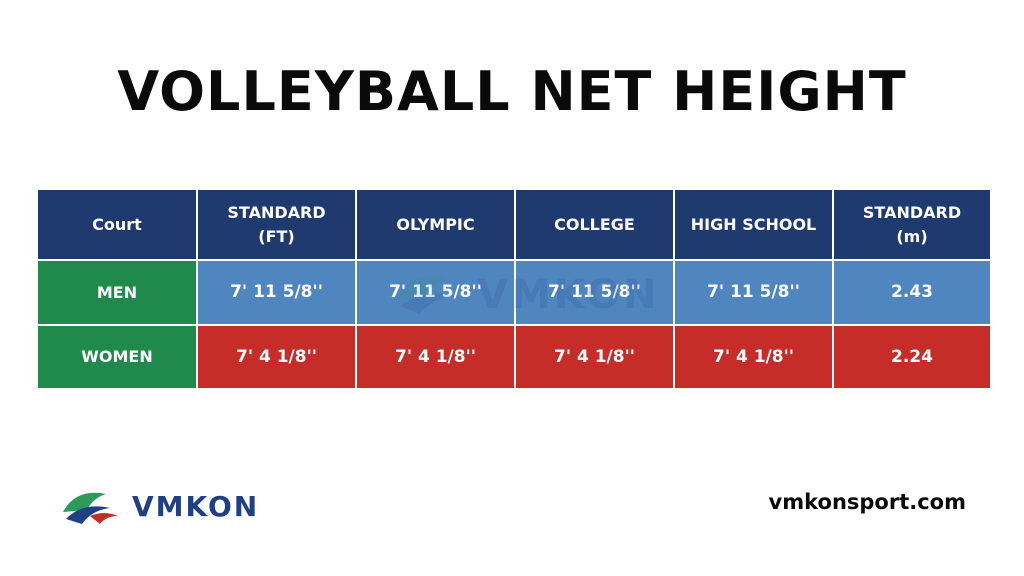 Image resolution: width=1024 pixels, height=576 pixels. What do you see at coordinates (912, 357) in the screenshot?
I see `table-cell: 2.24` at bounding box center [912, 357].